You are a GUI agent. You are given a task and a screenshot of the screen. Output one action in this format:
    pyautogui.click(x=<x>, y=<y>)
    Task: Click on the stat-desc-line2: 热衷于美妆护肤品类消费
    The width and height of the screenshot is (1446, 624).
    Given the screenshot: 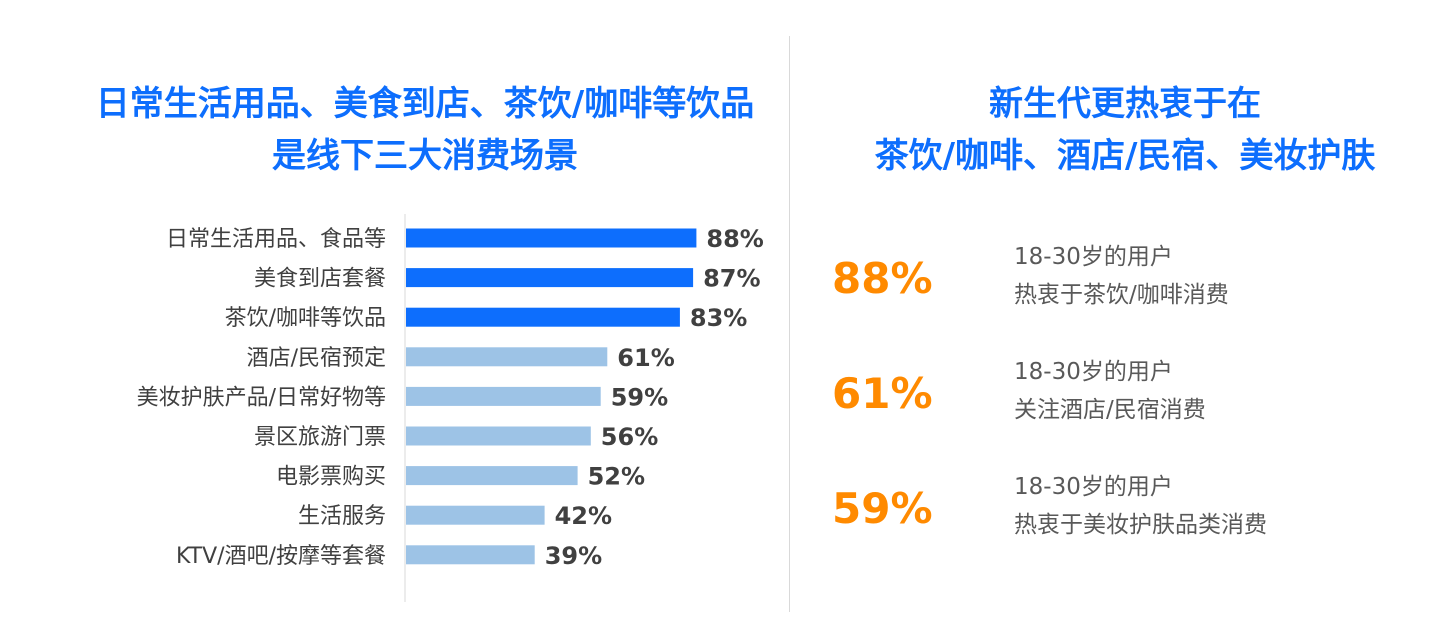 What is the action you would take?
    pyautogui.click(x=1140, y=525)
    